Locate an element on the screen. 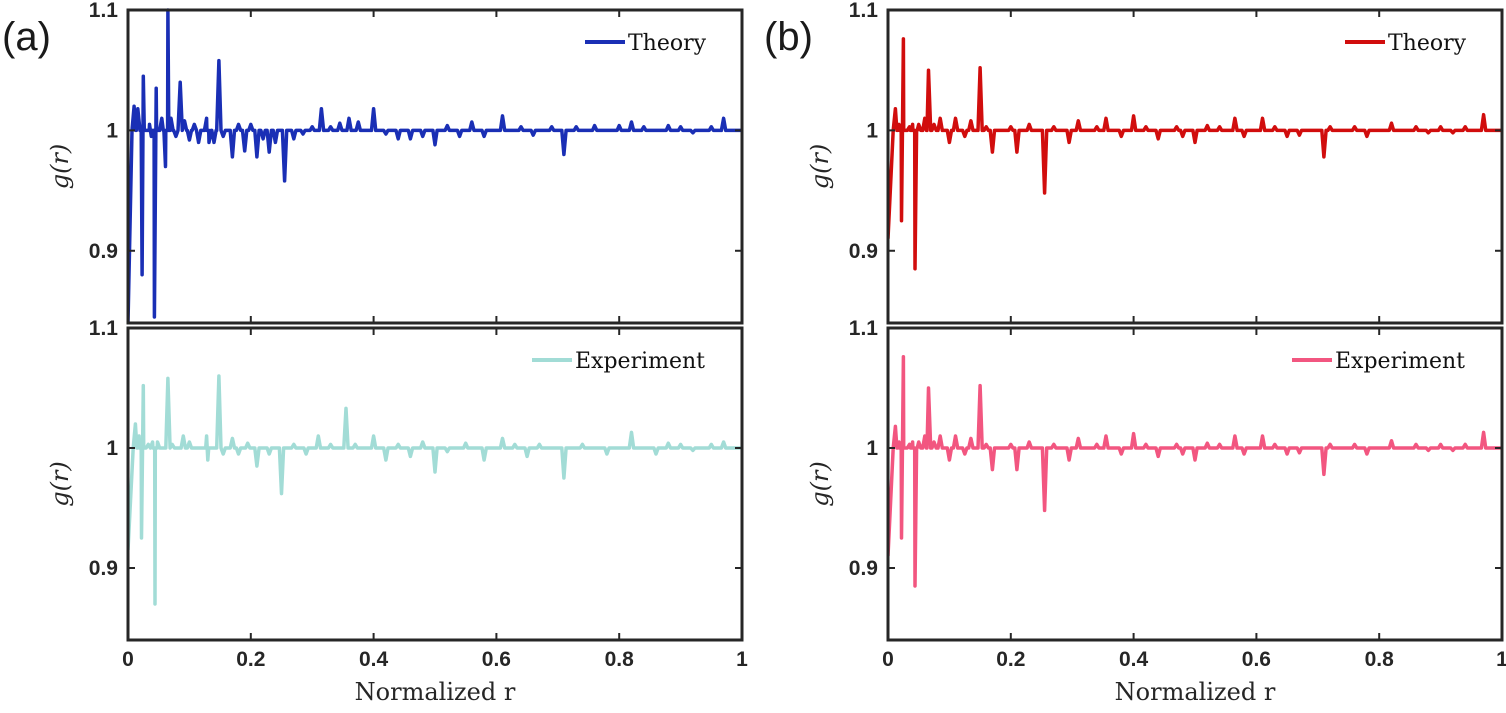 The height and width of the screenshot is (713, 1506). panel-label-b: (b) is located at coordinates (788, 37).